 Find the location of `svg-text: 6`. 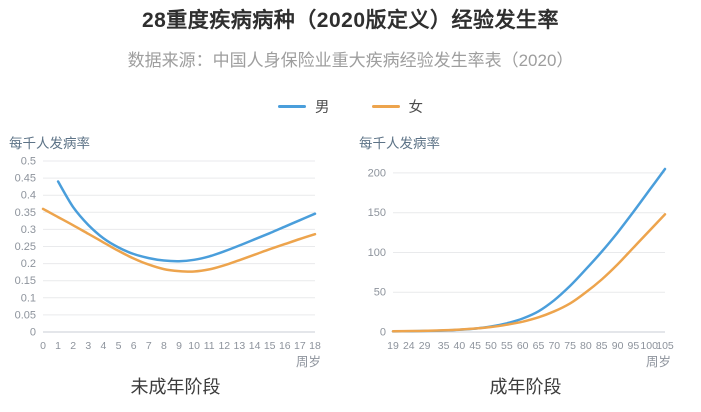

svg-text: 6 is located at coordinates (133, 346).